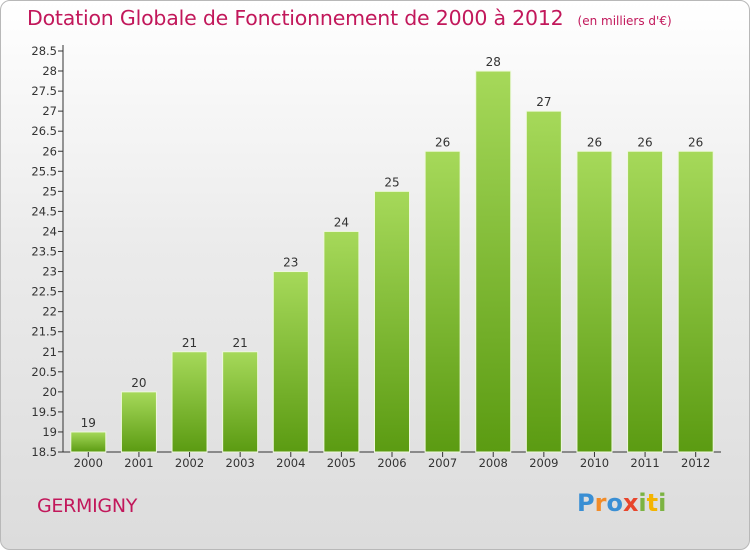 The image size is (750, 550). I want to click on x-tick-label: 2002, so click(189, 463).